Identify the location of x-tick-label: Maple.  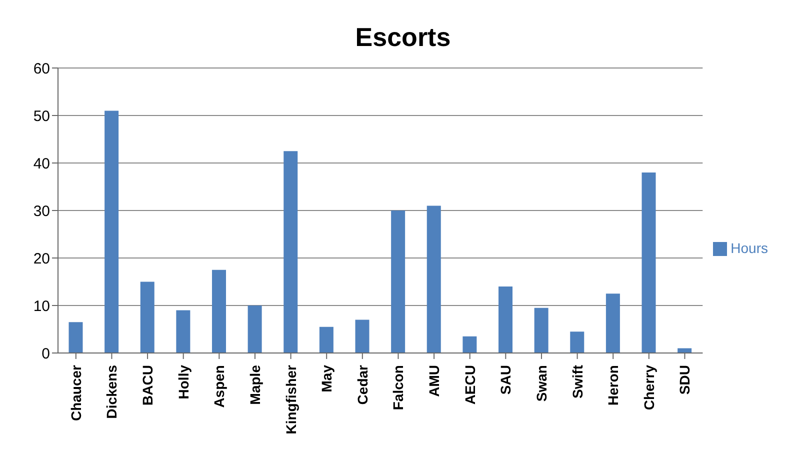
(254, 384).